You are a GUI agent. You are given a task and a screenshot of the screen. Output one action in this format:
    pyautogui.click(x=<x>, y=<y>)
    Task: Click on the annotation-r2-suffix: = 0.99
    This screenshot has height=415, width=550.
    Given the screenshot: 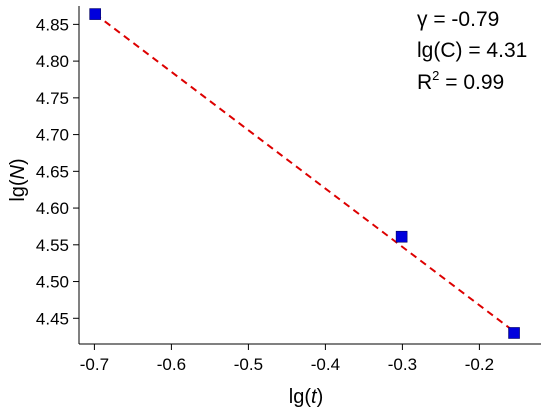 What is the action you would take?
    pyautogui.click(x=471, y=82)
    